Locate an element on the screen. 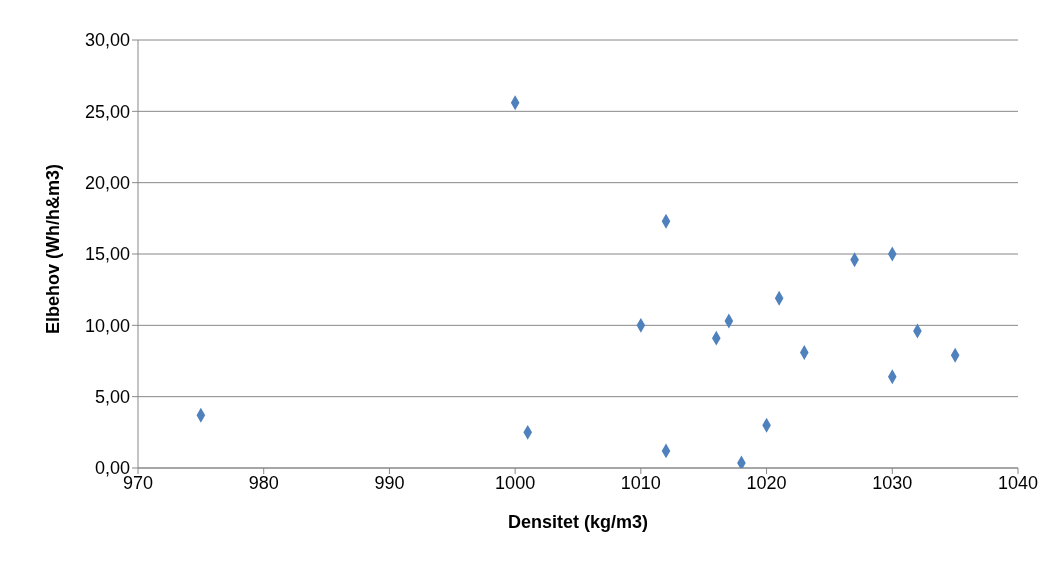 The width and height of the screenshot is (1058, 580). y-tick-label: 10,00 is located at coordinates (107, 325).